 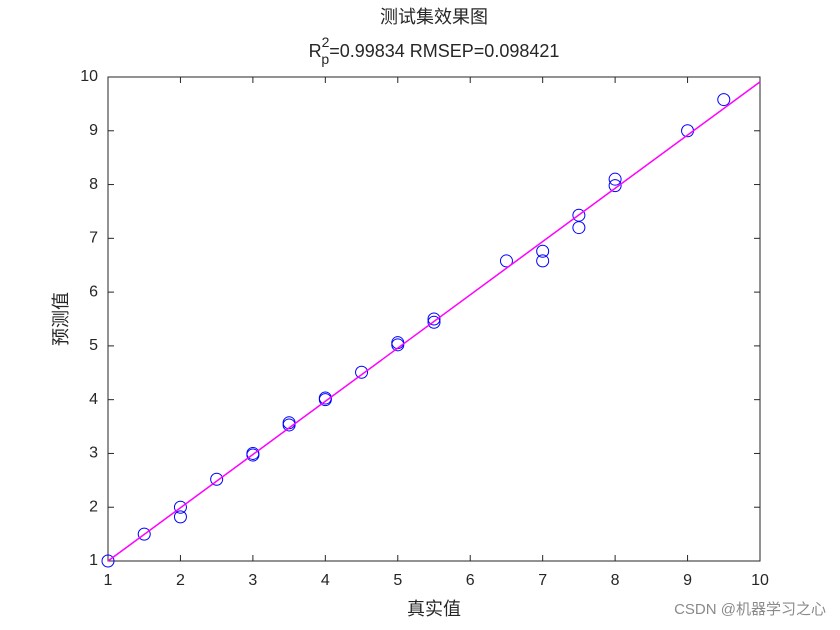 What do you see at coordinates (93, 345) in the screenshot?
I see `y-tick-label: 5` at bounding box center [93, 345].